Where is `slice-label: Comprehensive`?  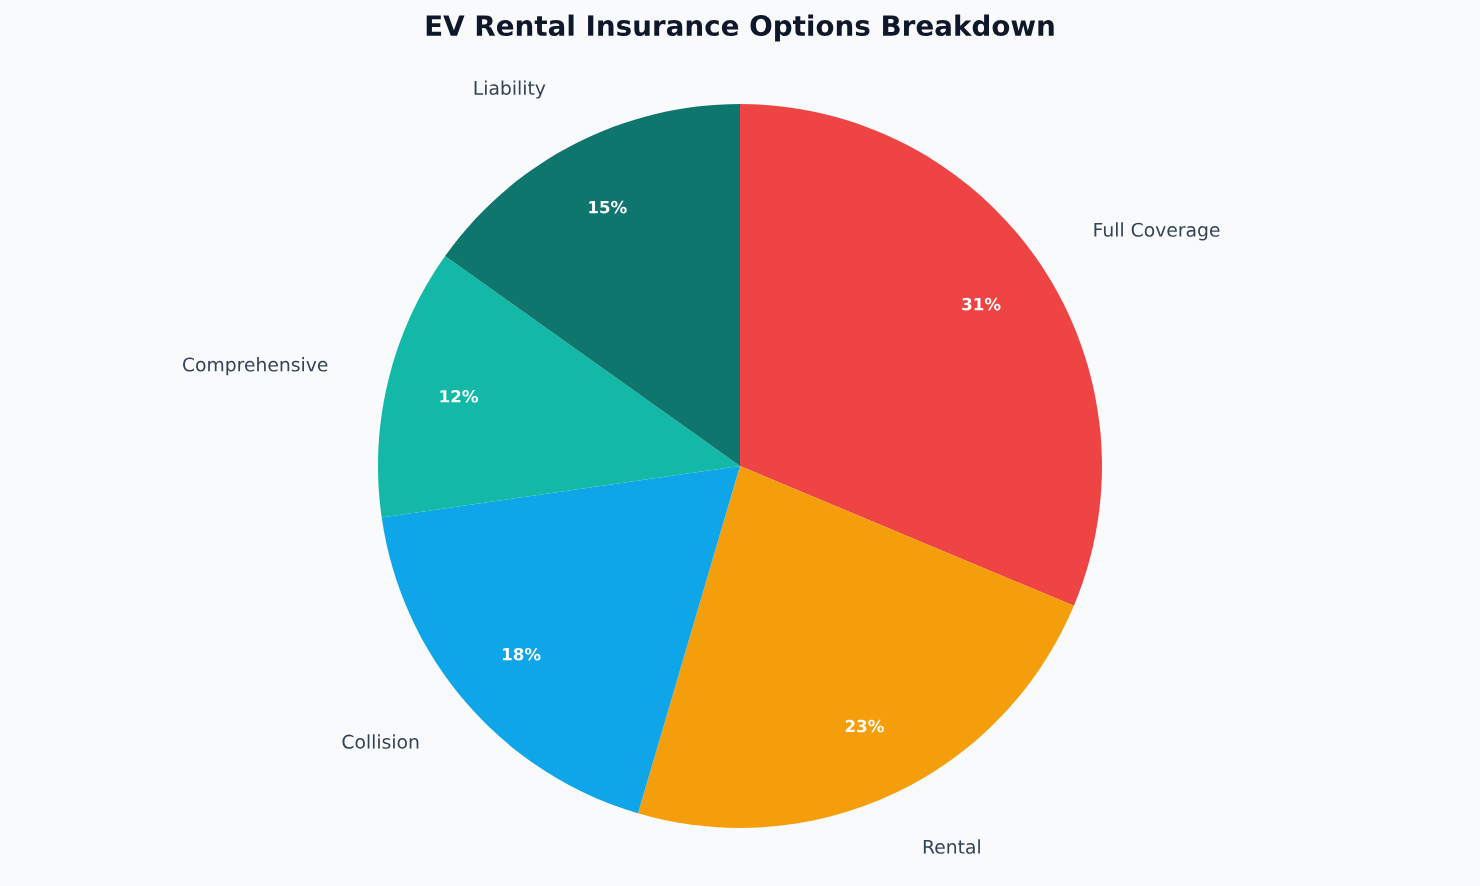 slice-label: Comprehensive is located at coordinates (255, 366).